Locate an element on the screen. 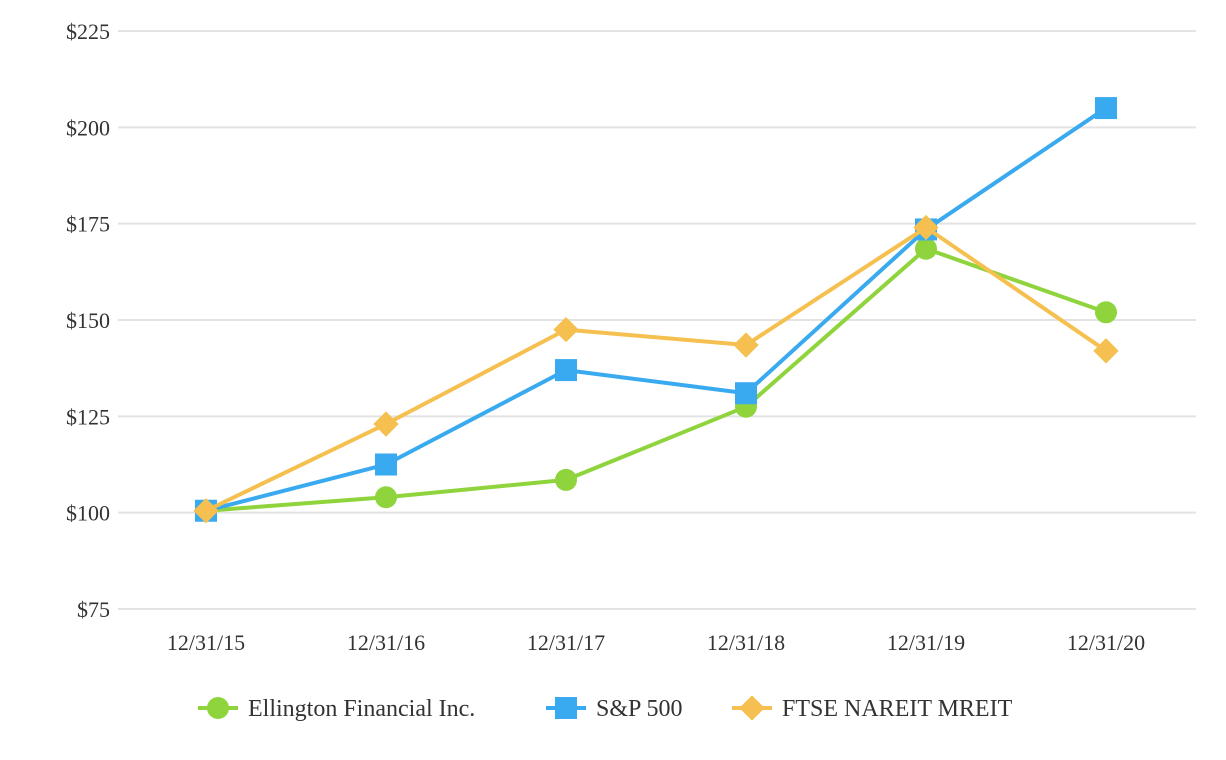  y-tick-label: $100 is located at coordinates (88, 513).